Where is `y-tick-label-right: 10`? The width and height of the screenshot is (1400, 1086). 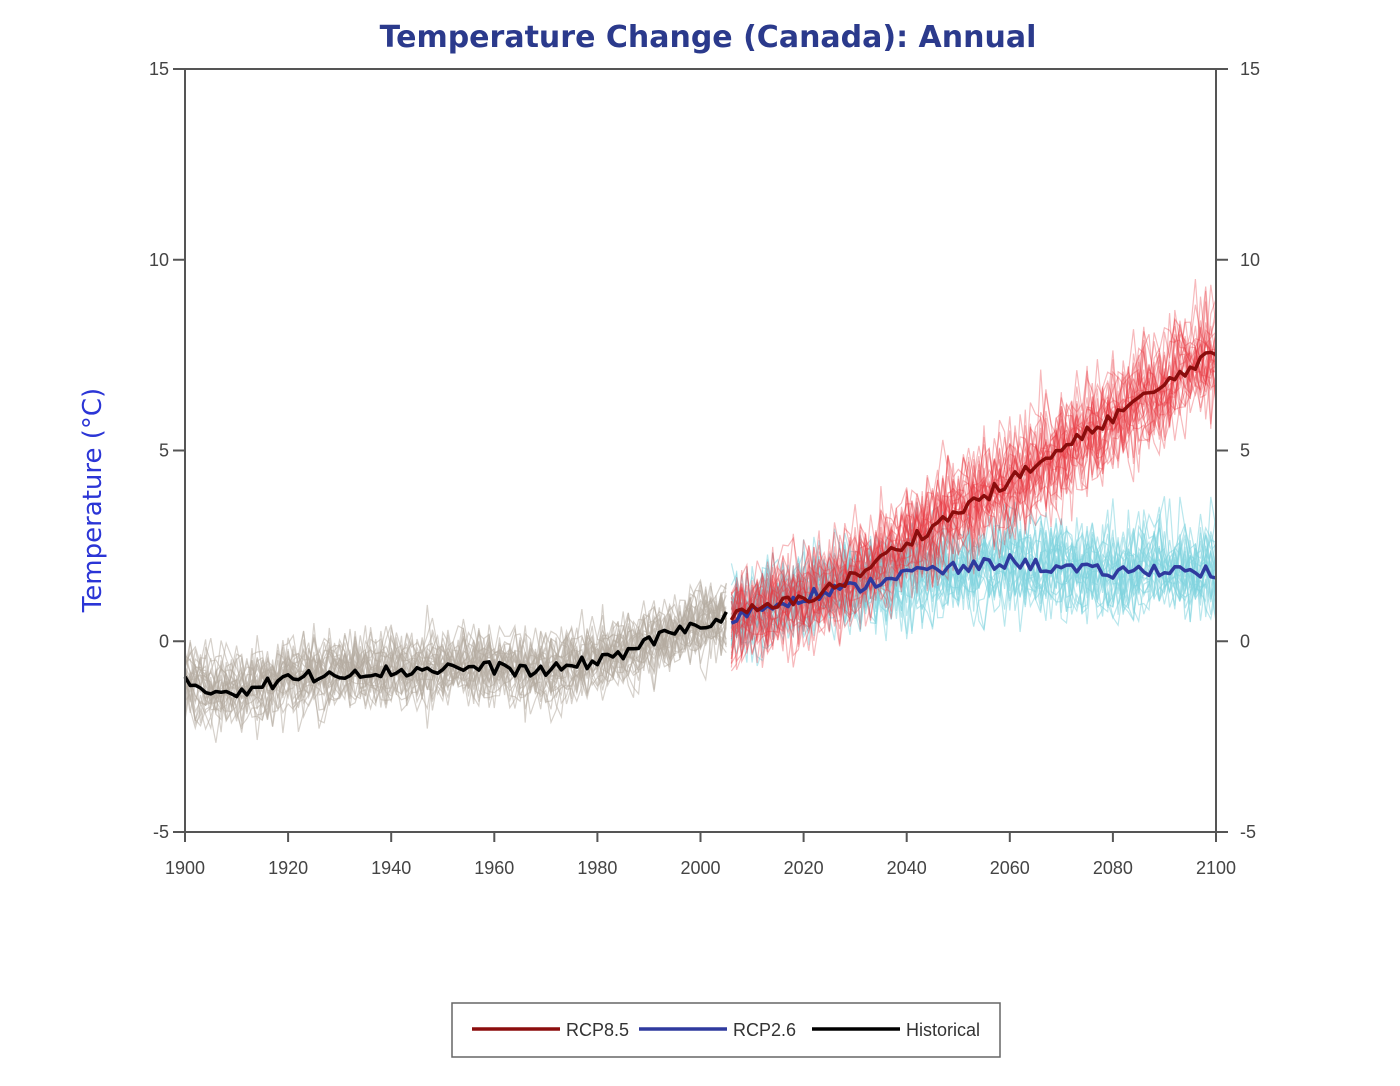 y-tick-label-right: 10 is located at coordinates (1250, 260).